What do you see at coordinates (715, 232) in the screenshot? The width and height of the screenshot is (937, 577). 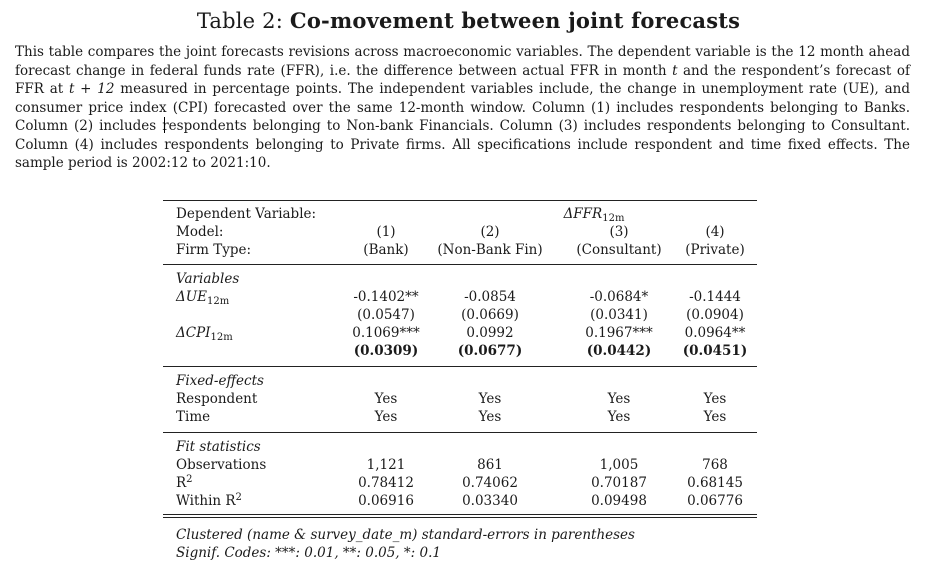 I see `model-4: (4)` at bounding box center [715, 232].